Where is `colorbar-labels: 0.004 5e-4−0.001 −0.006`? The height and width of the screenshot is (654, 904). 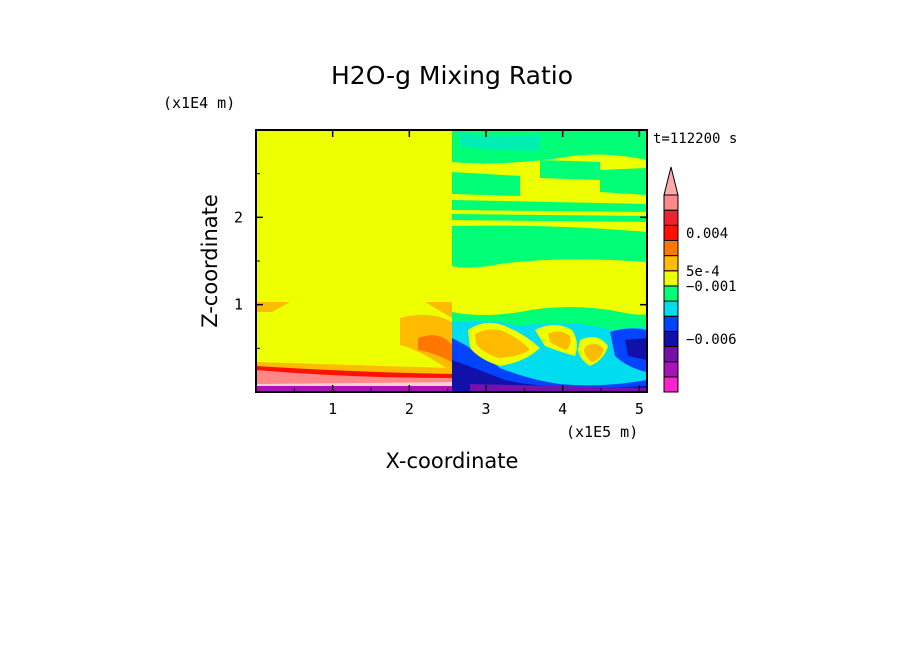 colorbar-labels: 0.004 5e-4−0.001 −0.006 is located at coordinates (711, 287).